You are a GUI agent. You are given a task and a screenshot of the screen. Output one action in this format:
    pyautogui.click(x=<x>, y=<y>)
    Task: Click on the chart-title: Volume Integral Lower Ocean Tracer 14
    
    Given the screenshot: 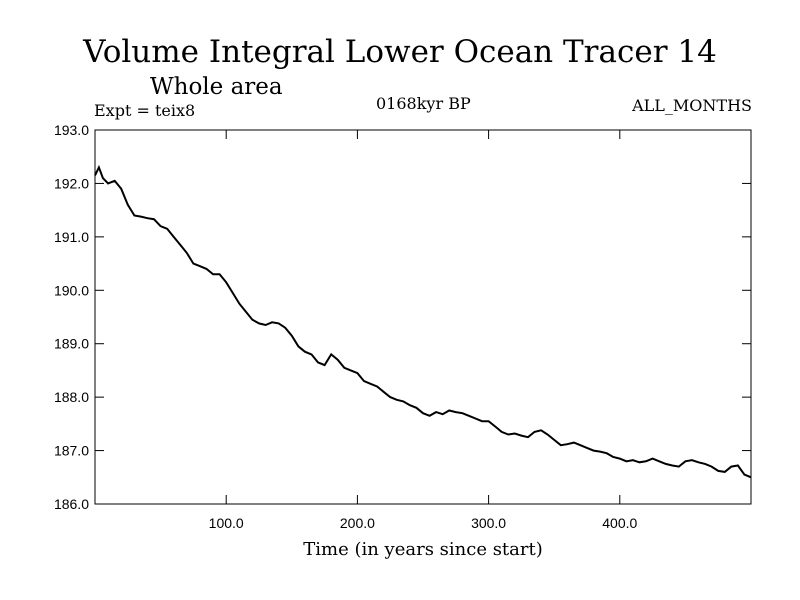 What is the action you would take?
    pyautogui.click(x=400, y=52)
    